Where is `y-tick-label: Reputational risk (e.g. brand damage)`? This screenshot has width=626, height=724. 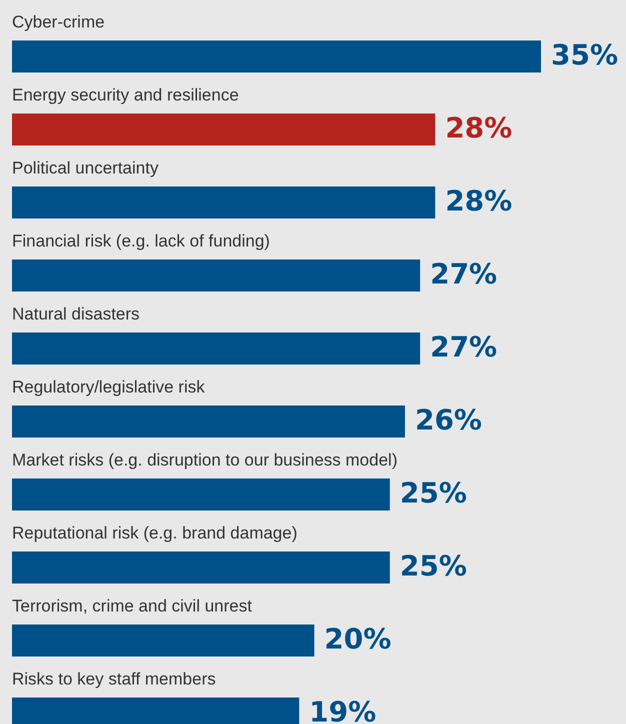
y-tick-label: Reputational risk (e.g. brand damage) is located at coordinates (155, 533).